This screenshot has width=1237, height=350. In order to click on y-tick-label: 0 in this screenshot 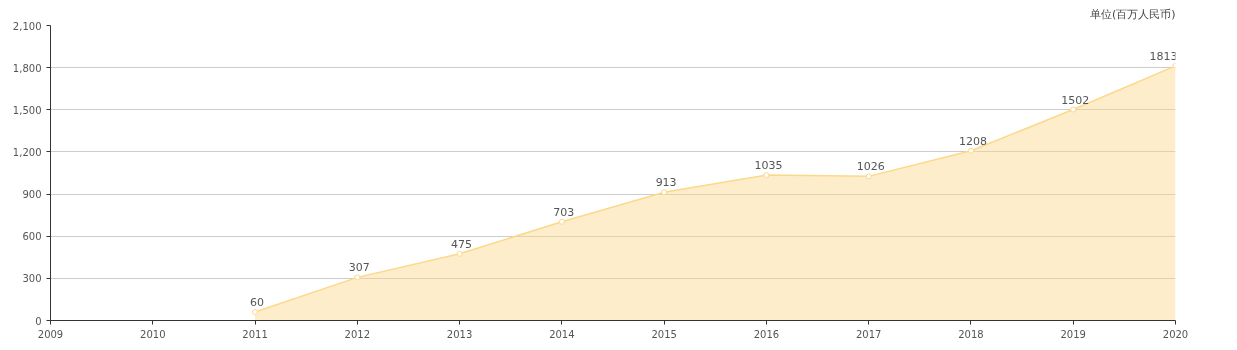, I will do `click(38, 321)`.